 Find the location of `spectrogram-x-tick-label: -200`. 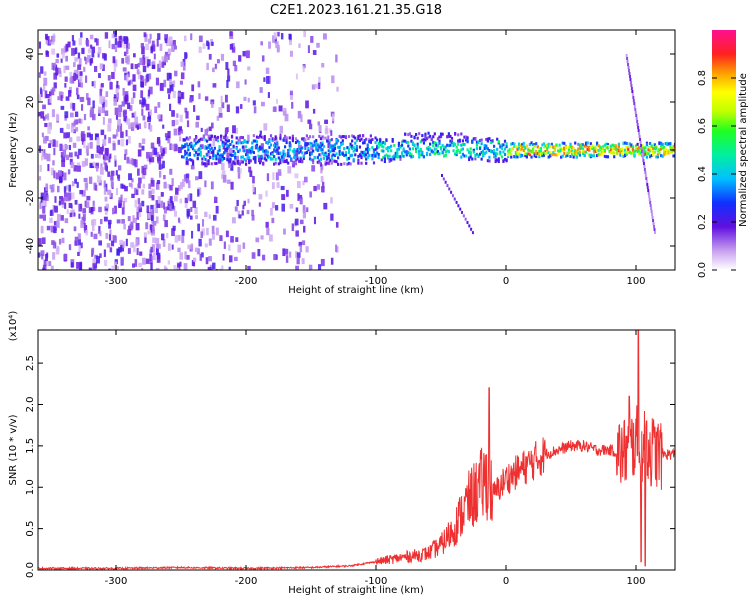

spectrogram-x-tick-label: -200 is located at coordinates (246, 281).